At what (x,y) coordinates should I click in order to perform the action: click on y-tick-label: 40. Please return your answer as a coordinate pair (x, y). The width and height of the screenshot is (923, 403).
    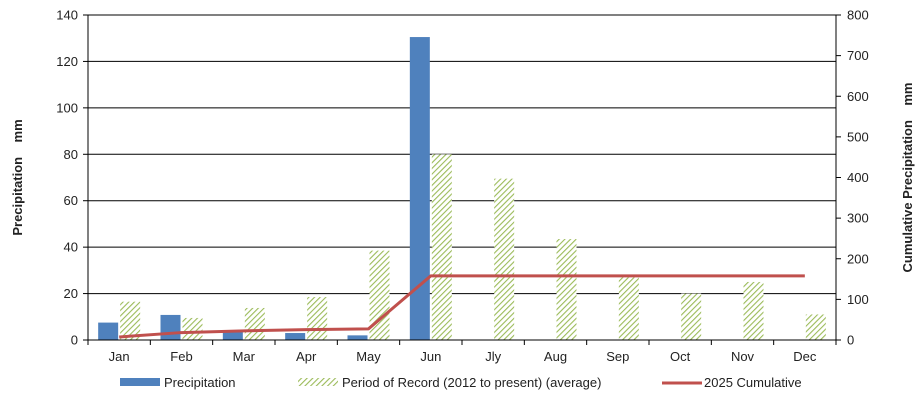
    Looking at the image, I should click on (71, 247).